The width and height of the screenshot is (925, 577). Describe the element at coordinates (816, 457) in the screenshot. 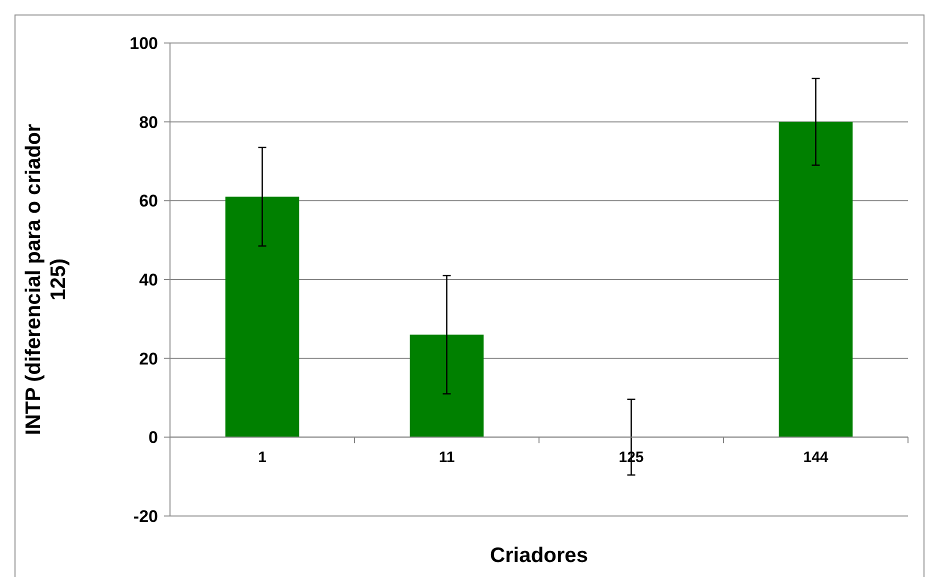

I see `x-tick-label: 144` at that location.